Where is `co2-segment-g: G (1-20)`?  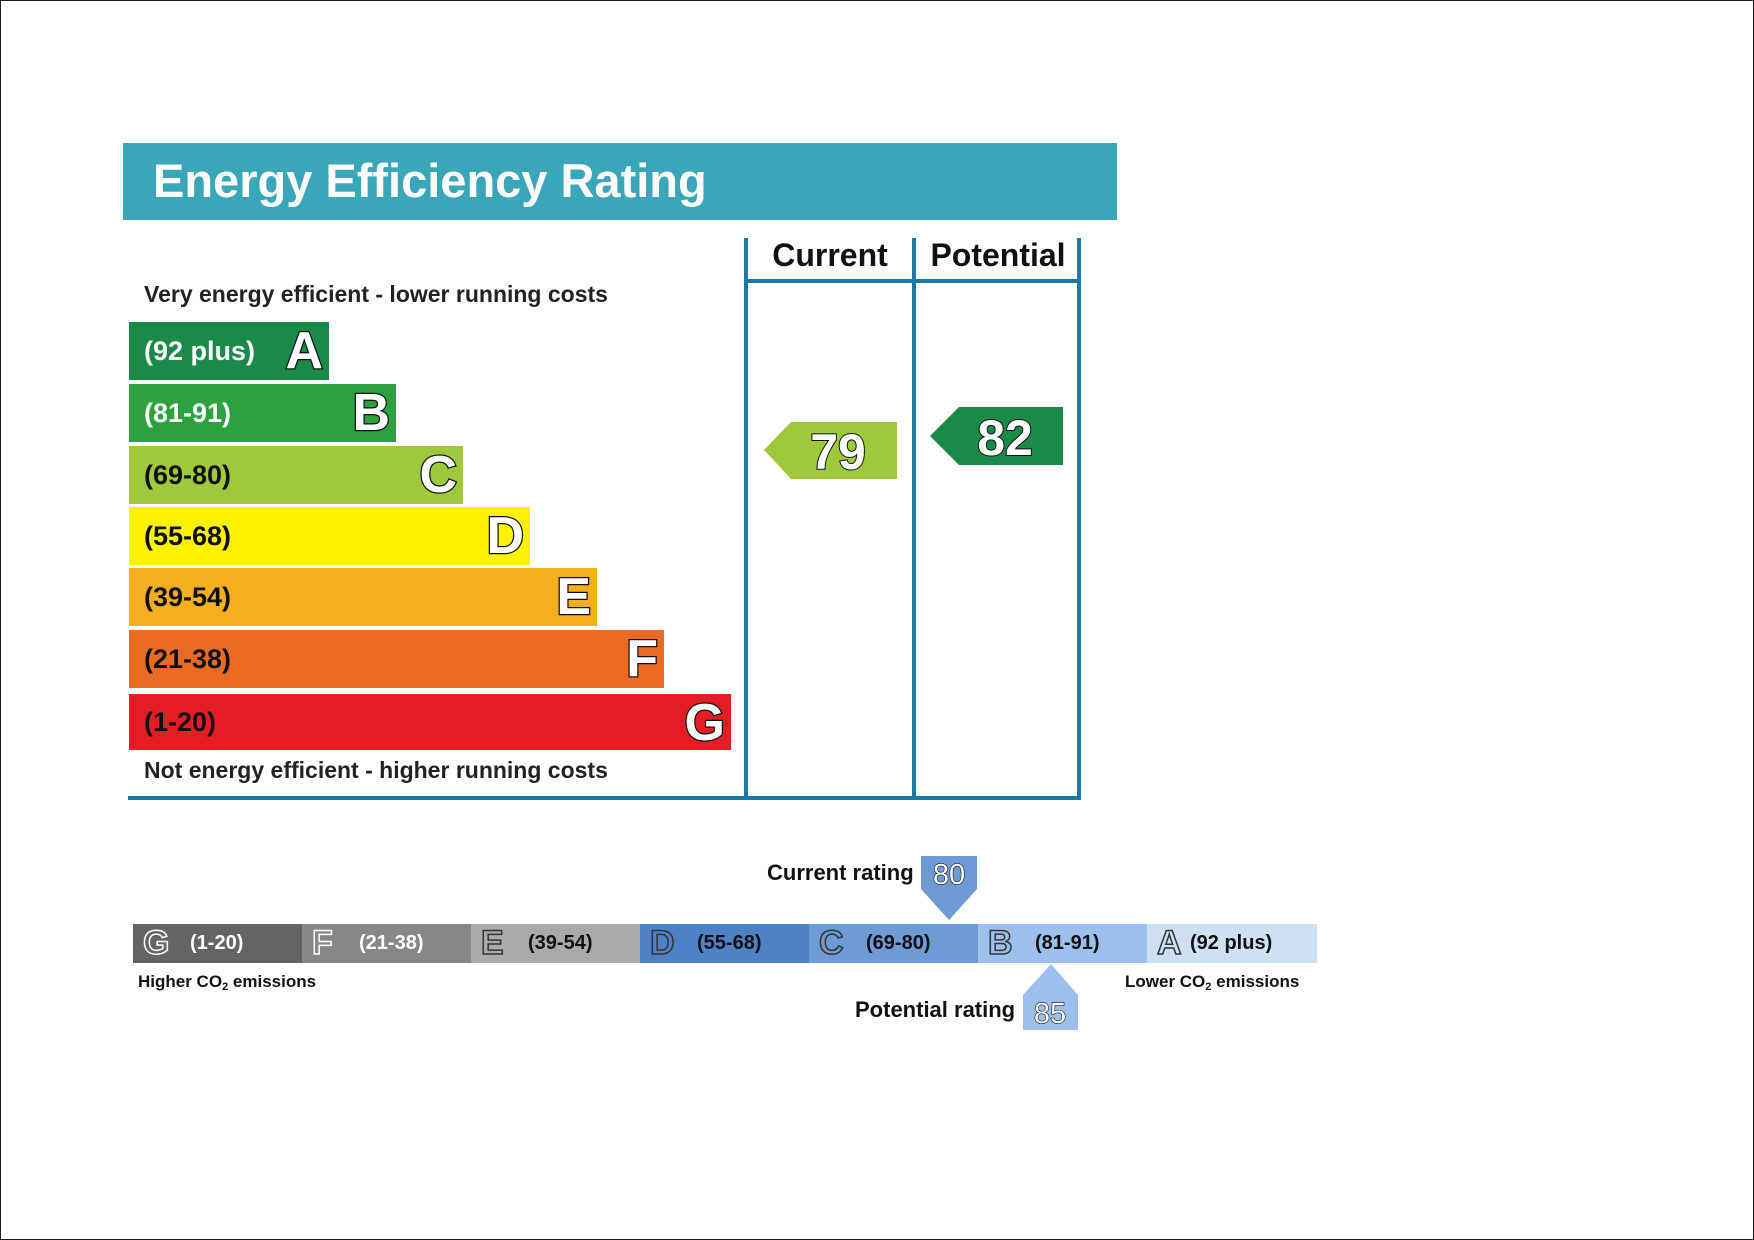
co2-segment-g: G (1-20) is located at coordinates (217, 943).